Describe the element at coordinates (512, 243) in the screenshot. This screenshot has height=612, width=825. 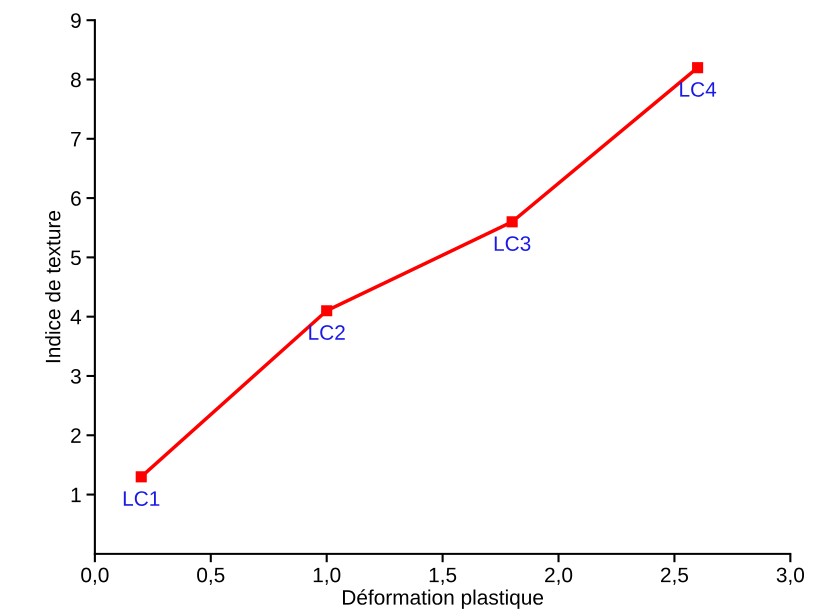
I see `annotation: LC3` at that location.